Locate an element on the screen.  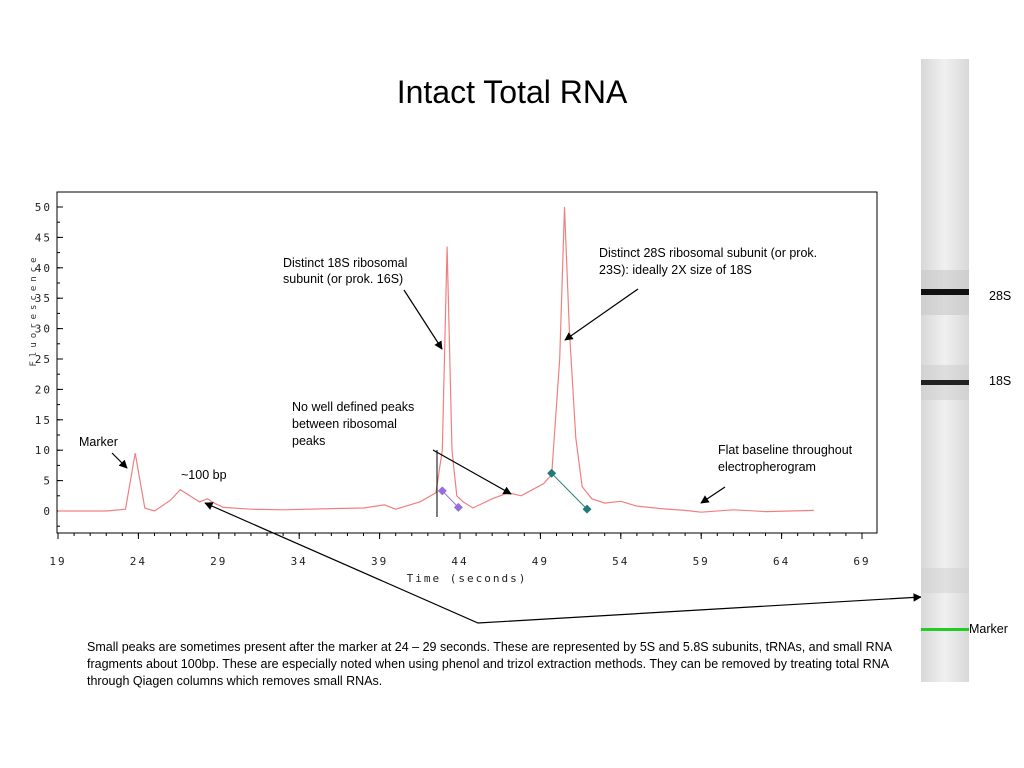
annotation-28s-line2: 23S): ideally 2X size of 18S is located at coordinates (675, 270).